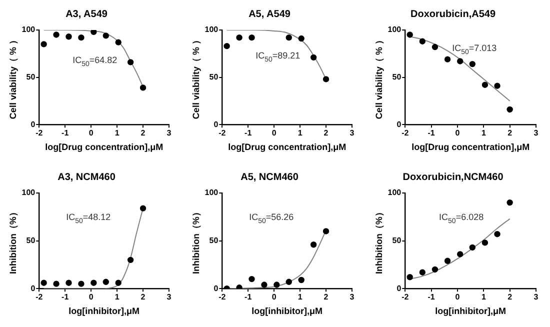 The width and height of the screenshot is (550, 327). What do you see at coordinates (87, 177) in the screenshot?
I see `chart-title: A3, NCM460` at bounding box center [87, 177].